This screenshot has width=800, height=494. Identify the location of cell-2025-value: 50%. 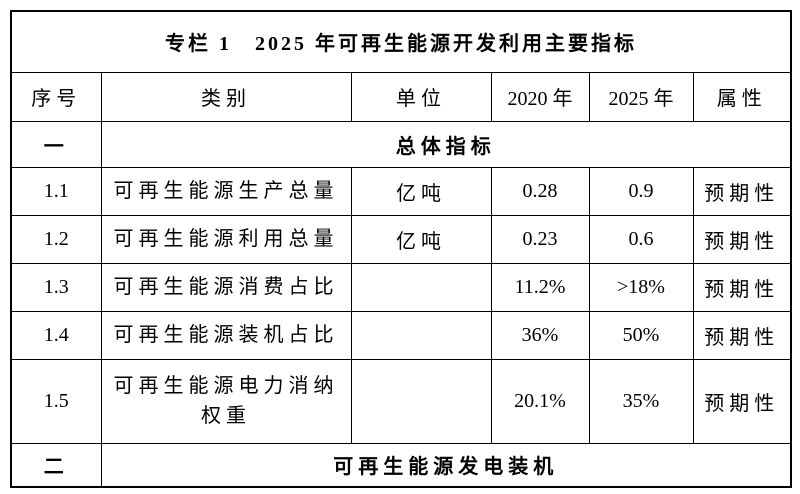
(641, 335).